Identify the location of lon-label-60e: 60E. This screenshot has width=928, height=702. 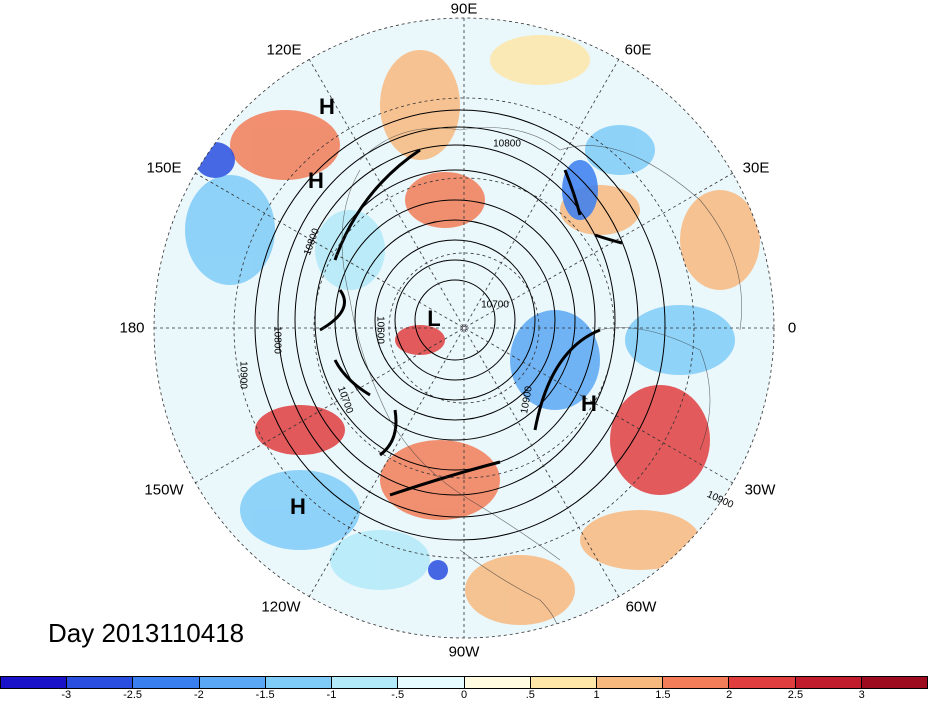
(638, 50).